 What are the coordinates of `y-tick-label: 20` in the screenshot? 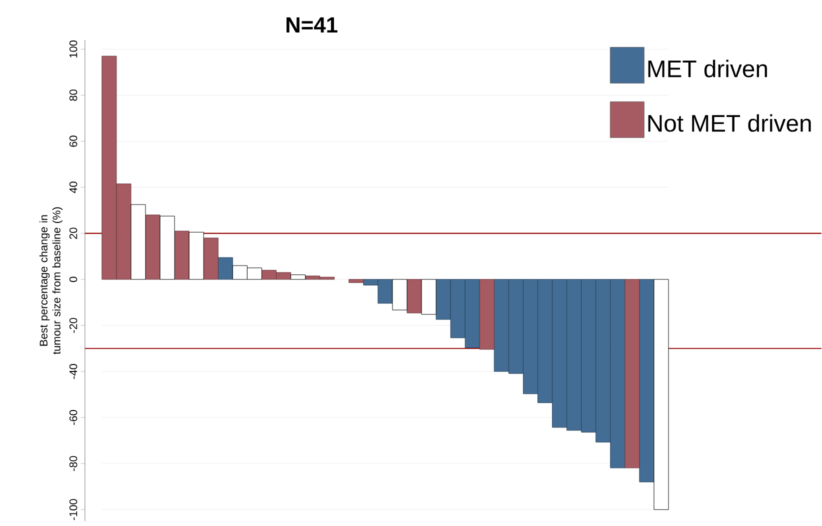 It's located at (73, 234).